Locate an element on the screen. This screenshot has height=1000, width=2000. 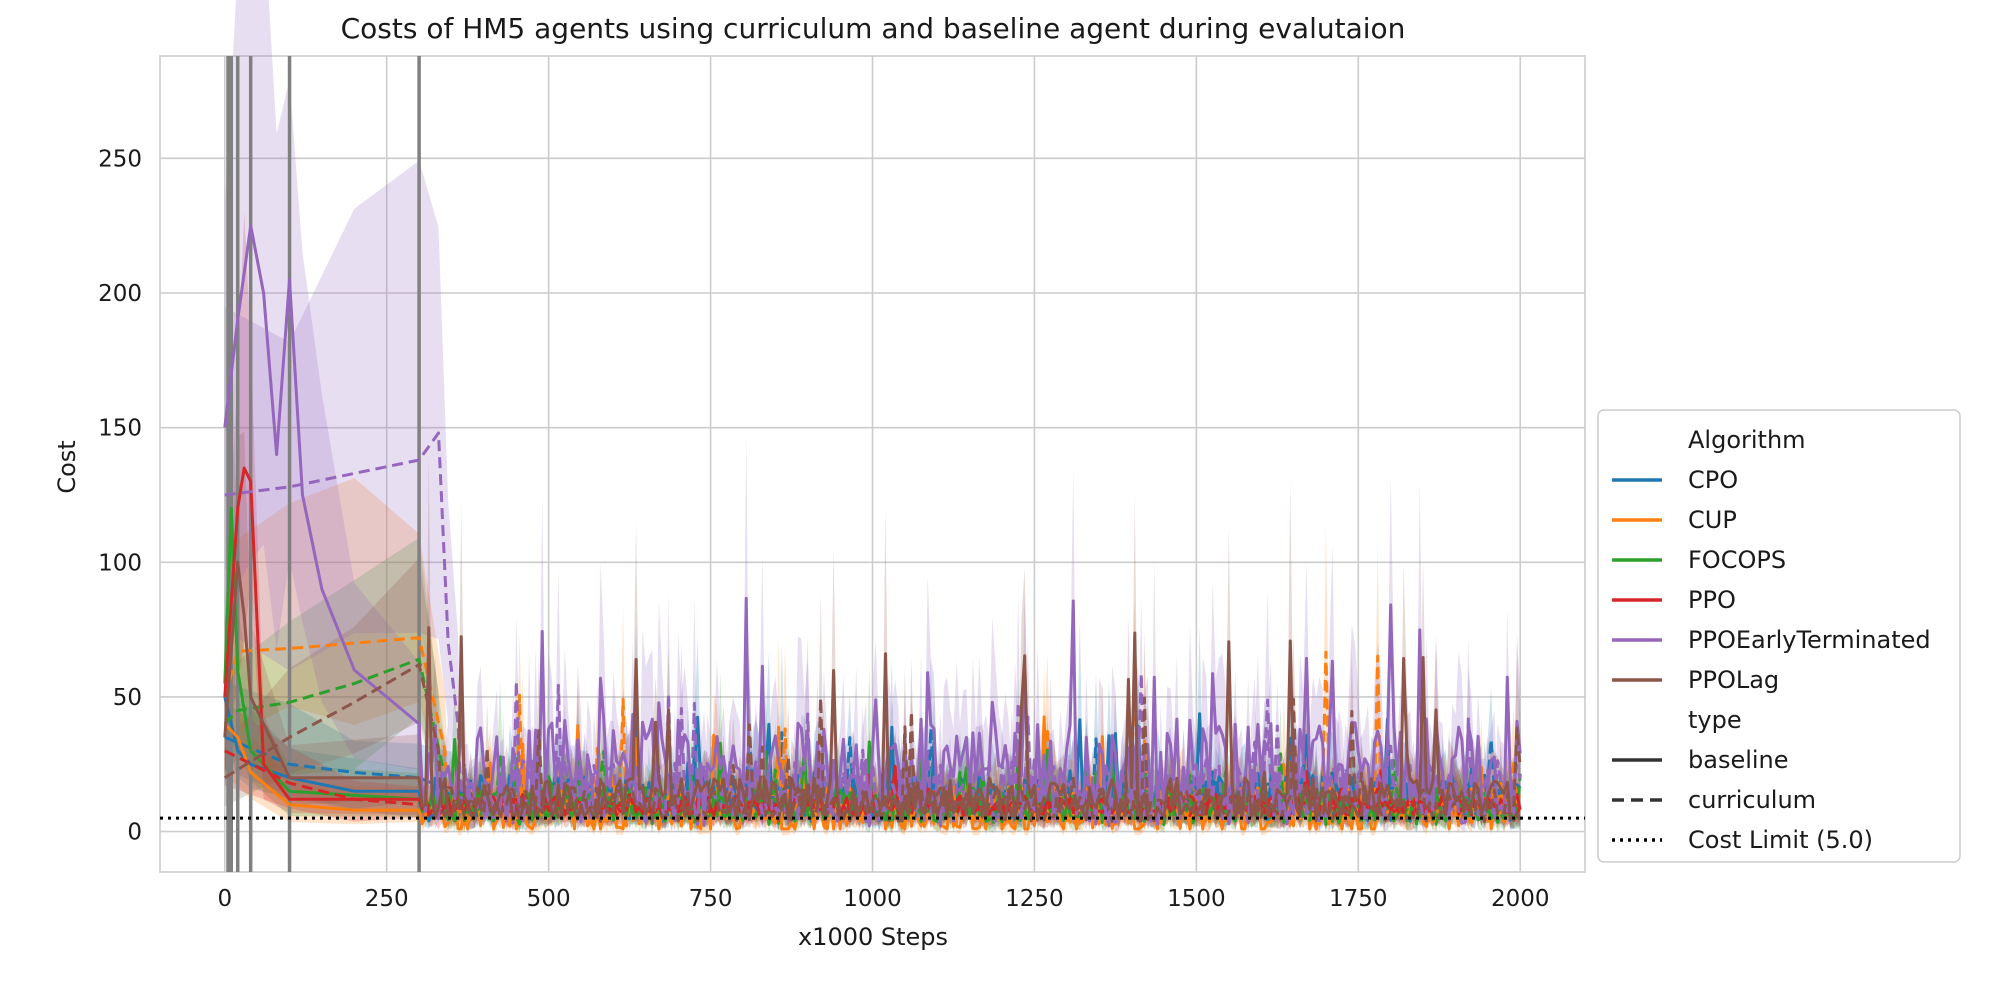
x-tick-label: 0 is located at coordinates (224, 899).